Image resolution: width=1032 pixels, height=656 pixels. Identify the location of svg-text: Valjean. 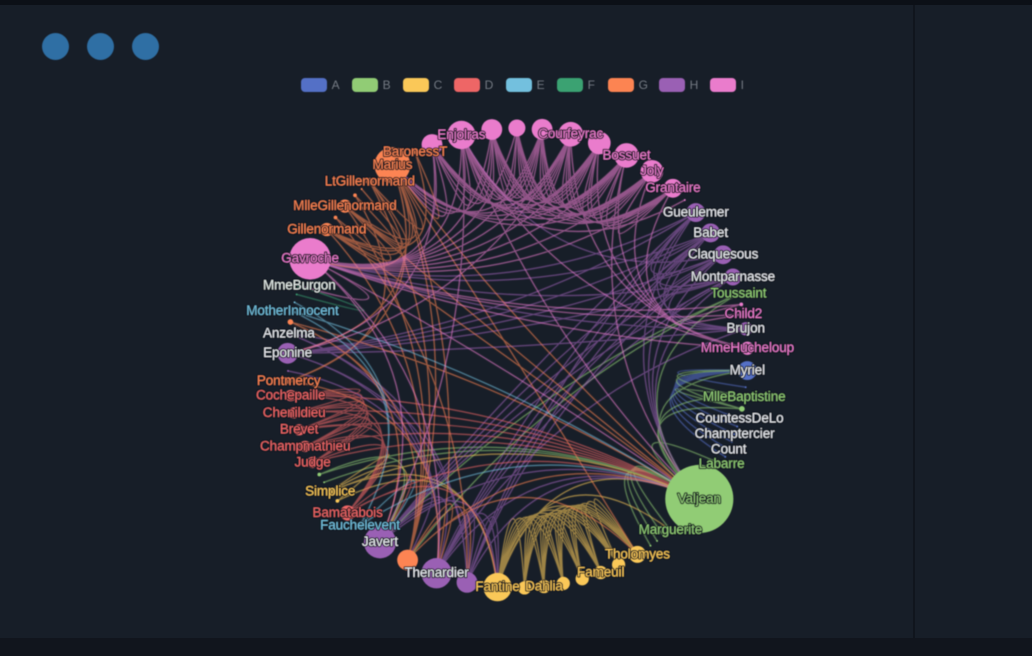
(699, 498).